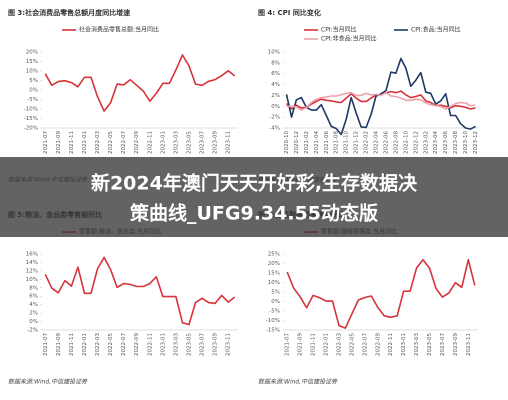 Image resolution: width=508 pixels, height=400 pixels. What do you see at coordinates (456, 142) in the screenshot?
I see `x-tick-label: 2023-08` at bounding box center [456, 142].